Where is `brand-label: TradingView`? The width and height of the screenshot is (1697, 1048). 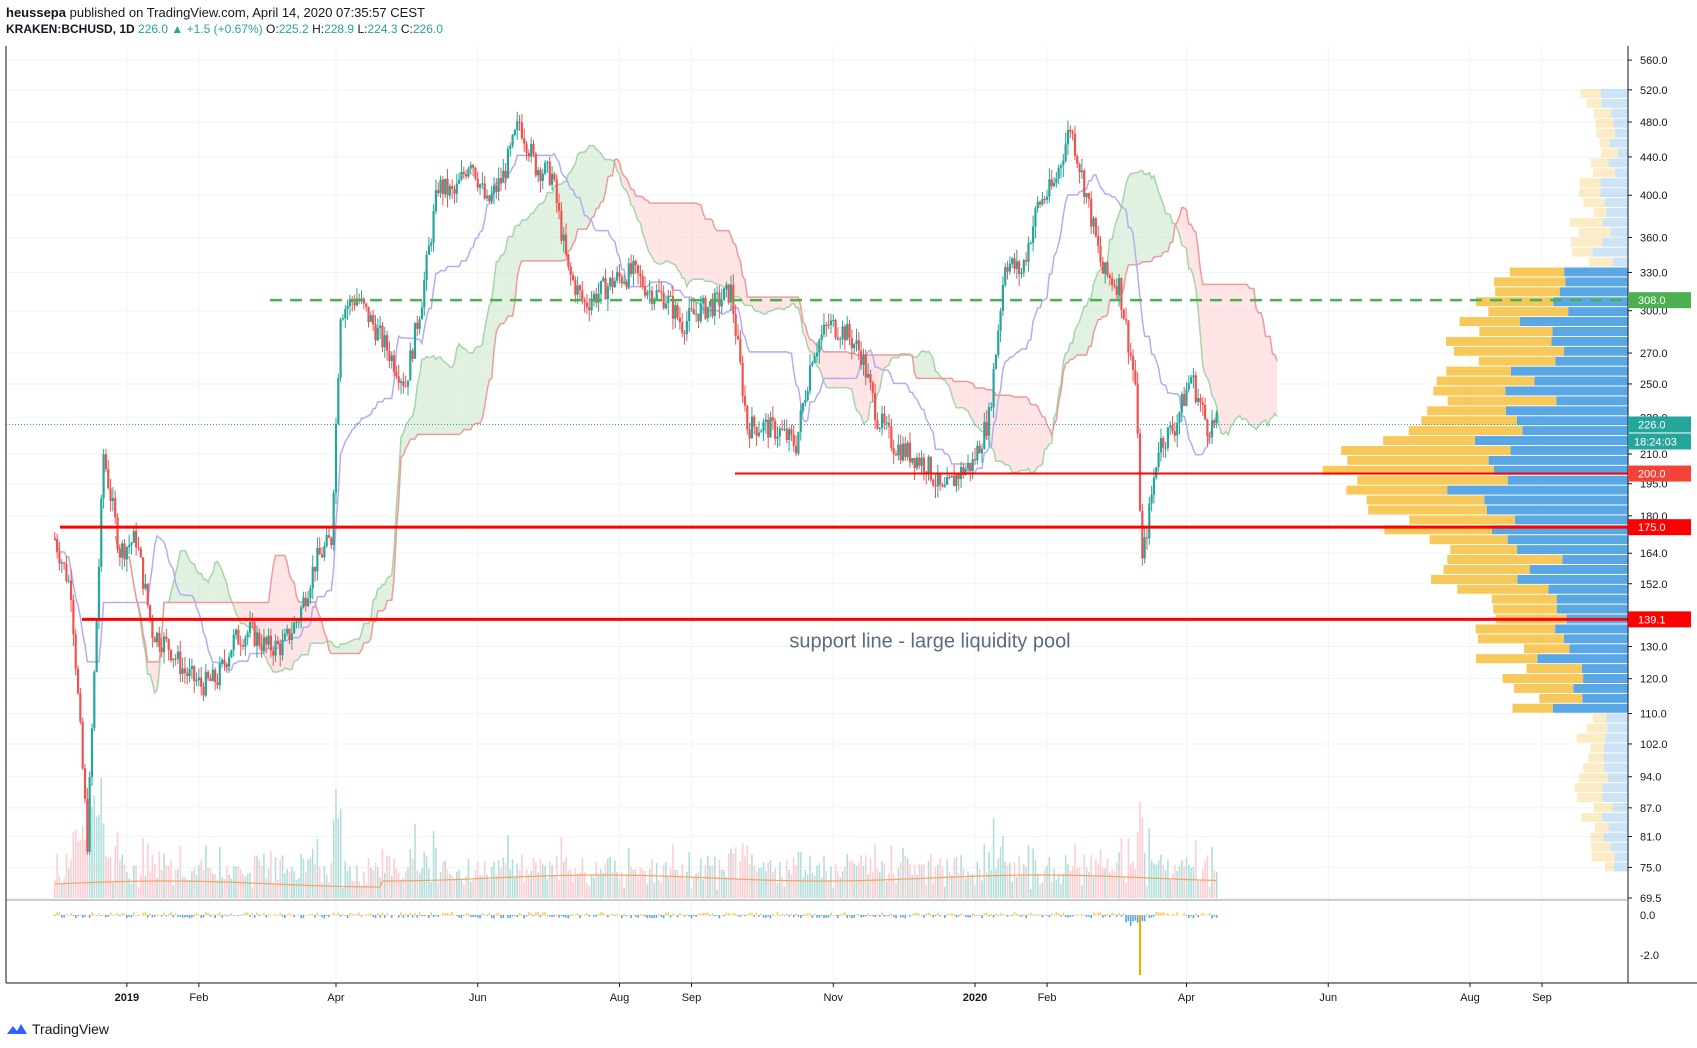
brand-label: TradingView is located at coordinates (71, 1029).